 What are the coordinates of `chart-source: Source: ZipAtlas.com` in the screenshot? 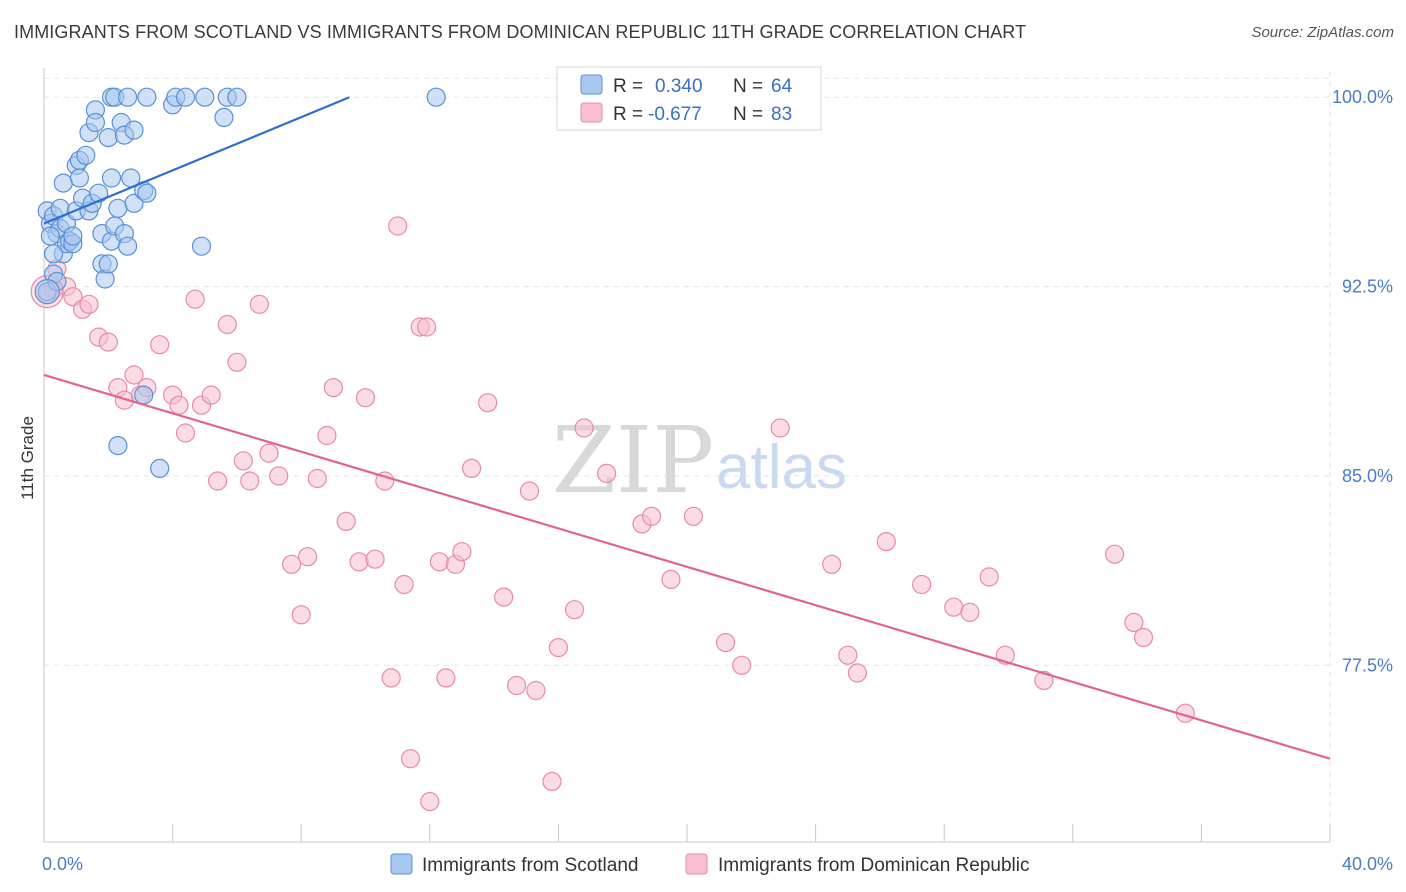 It's located at (1322, 32).